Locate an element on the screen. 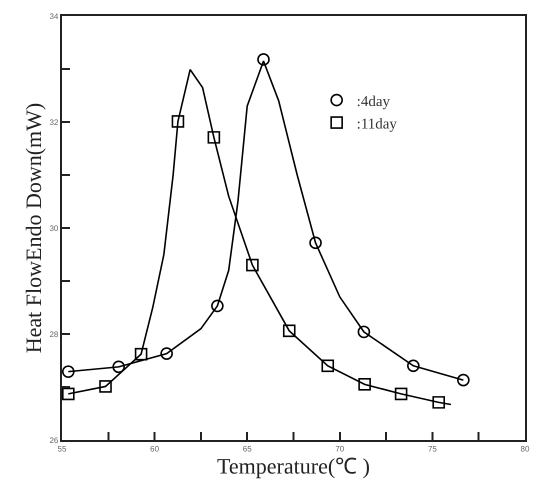 This screenshot has height=486, width=542. x-axis-title: Temperature(℃ ) is located at coordinates (293, 466).